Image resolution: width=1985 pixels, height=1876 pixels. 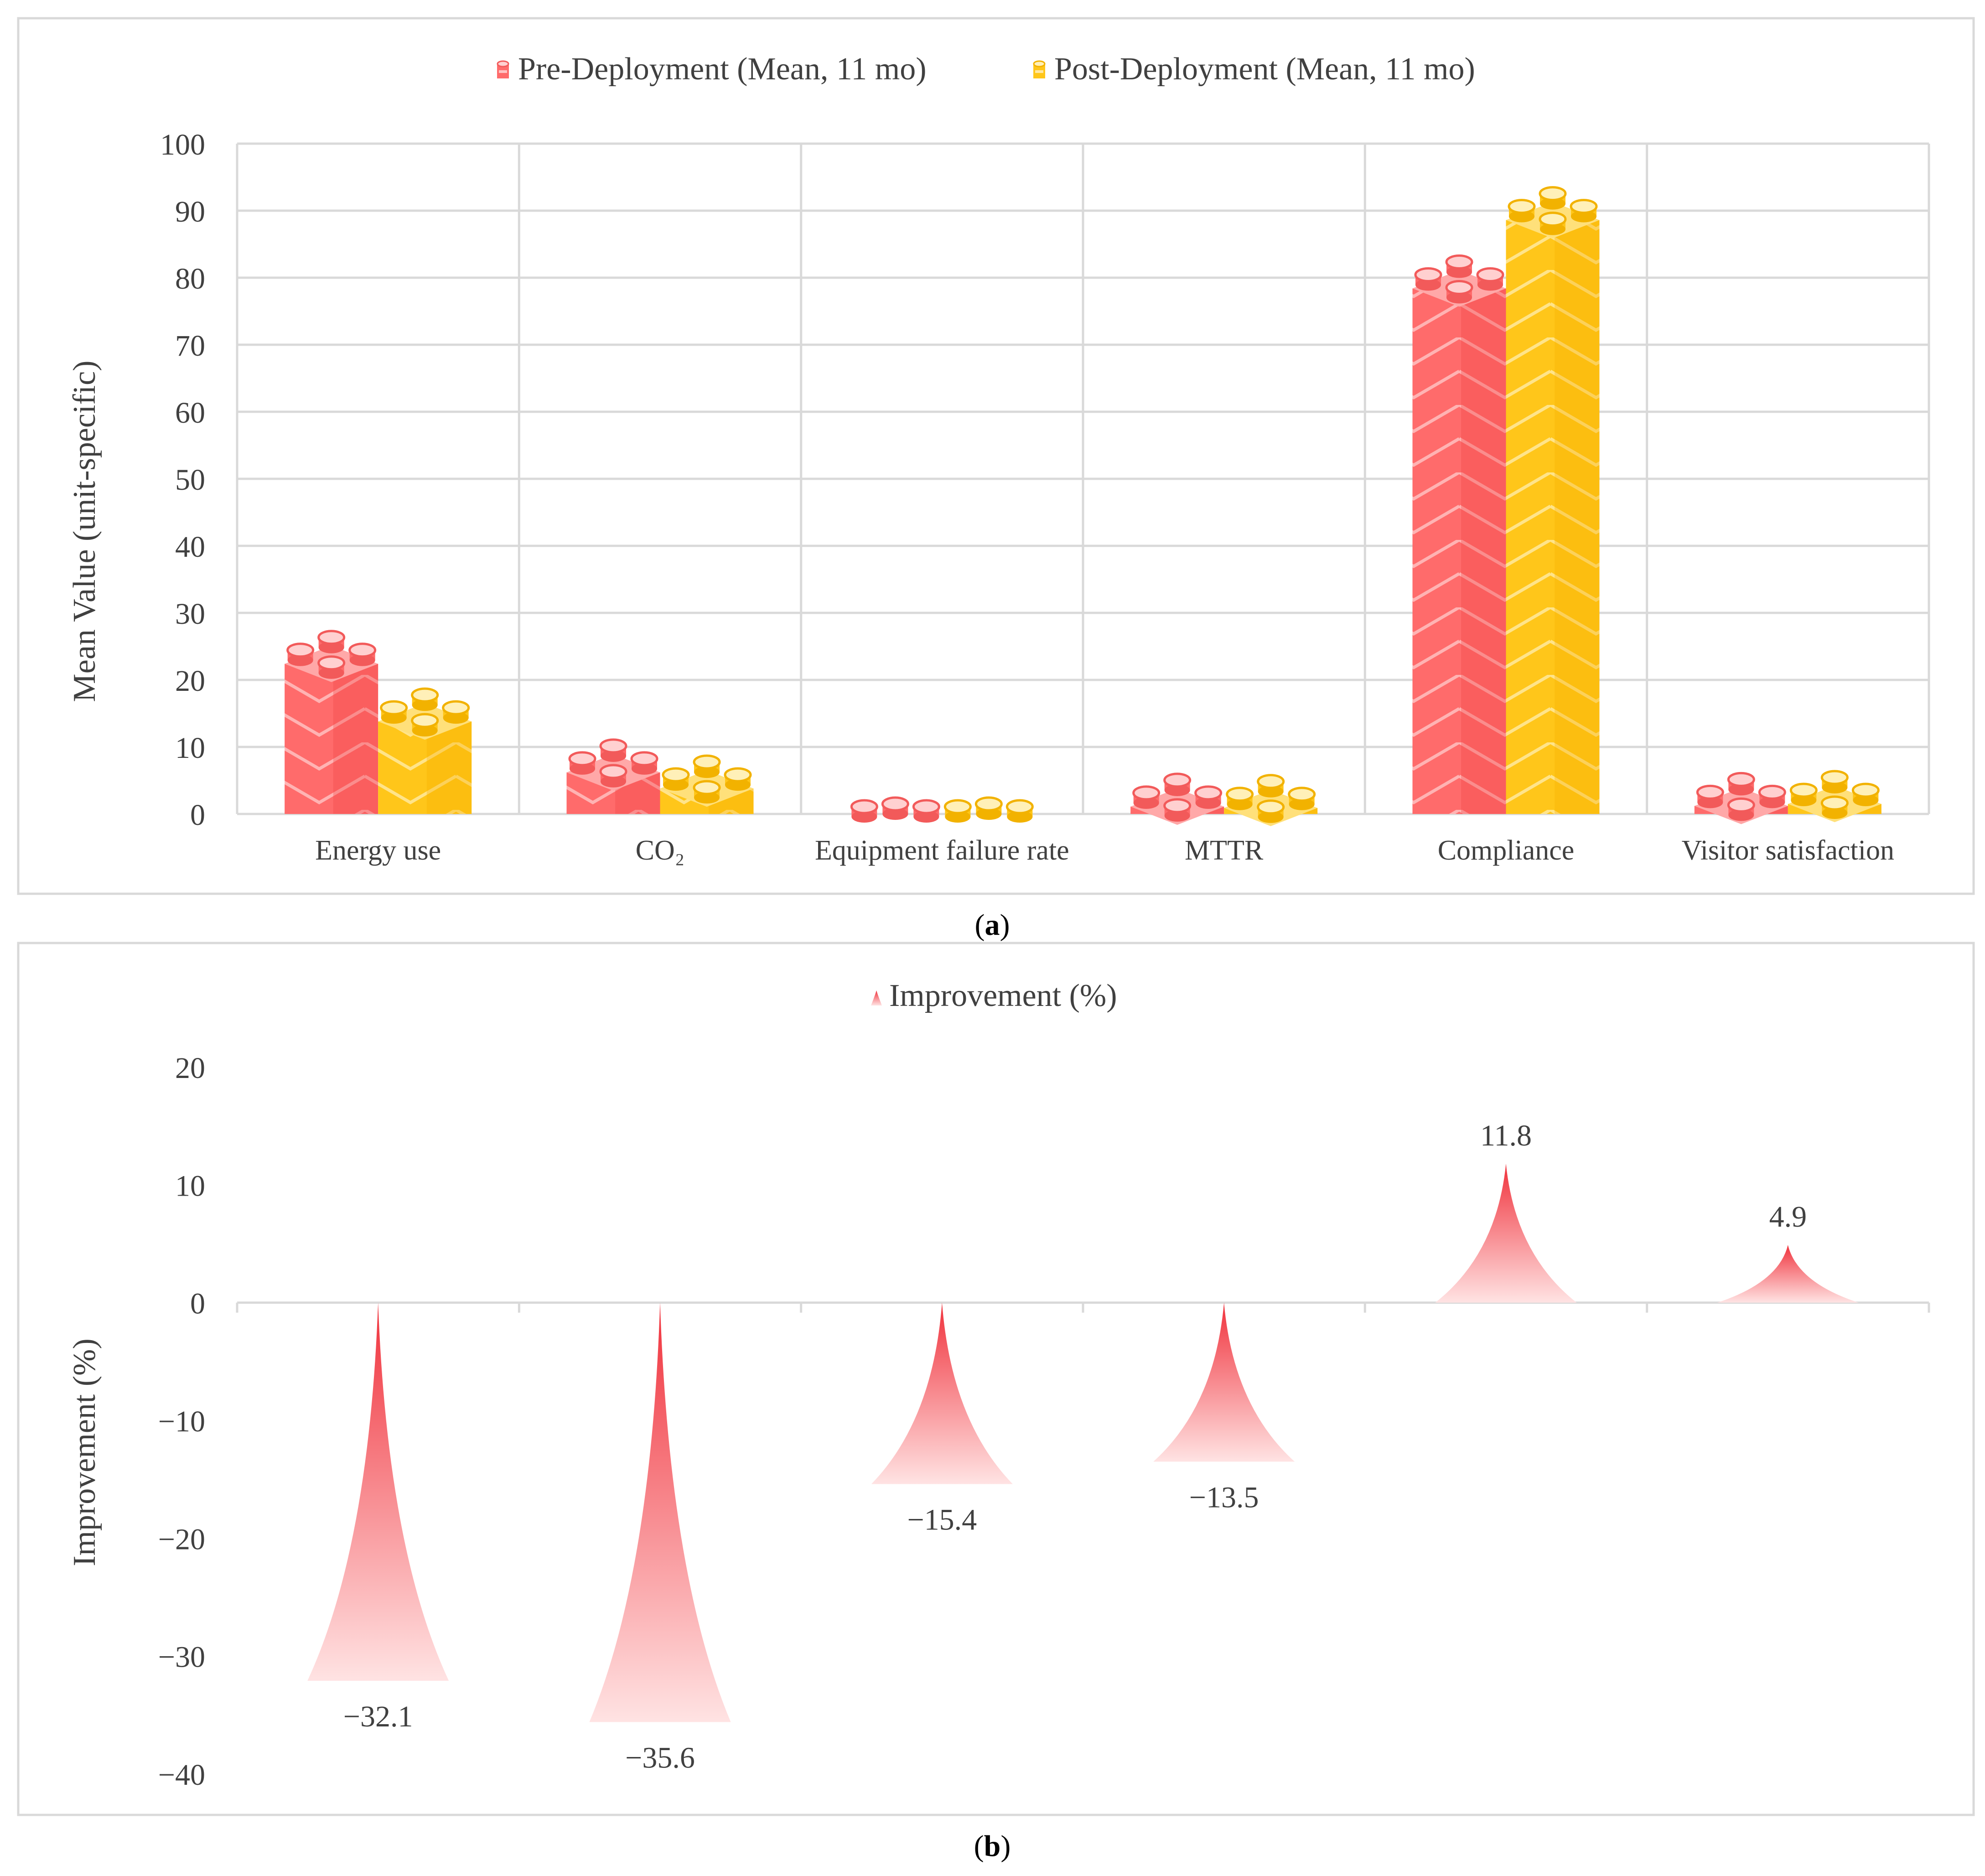 I want to click on y-tick-label: 10, so click(x=190, y=748).